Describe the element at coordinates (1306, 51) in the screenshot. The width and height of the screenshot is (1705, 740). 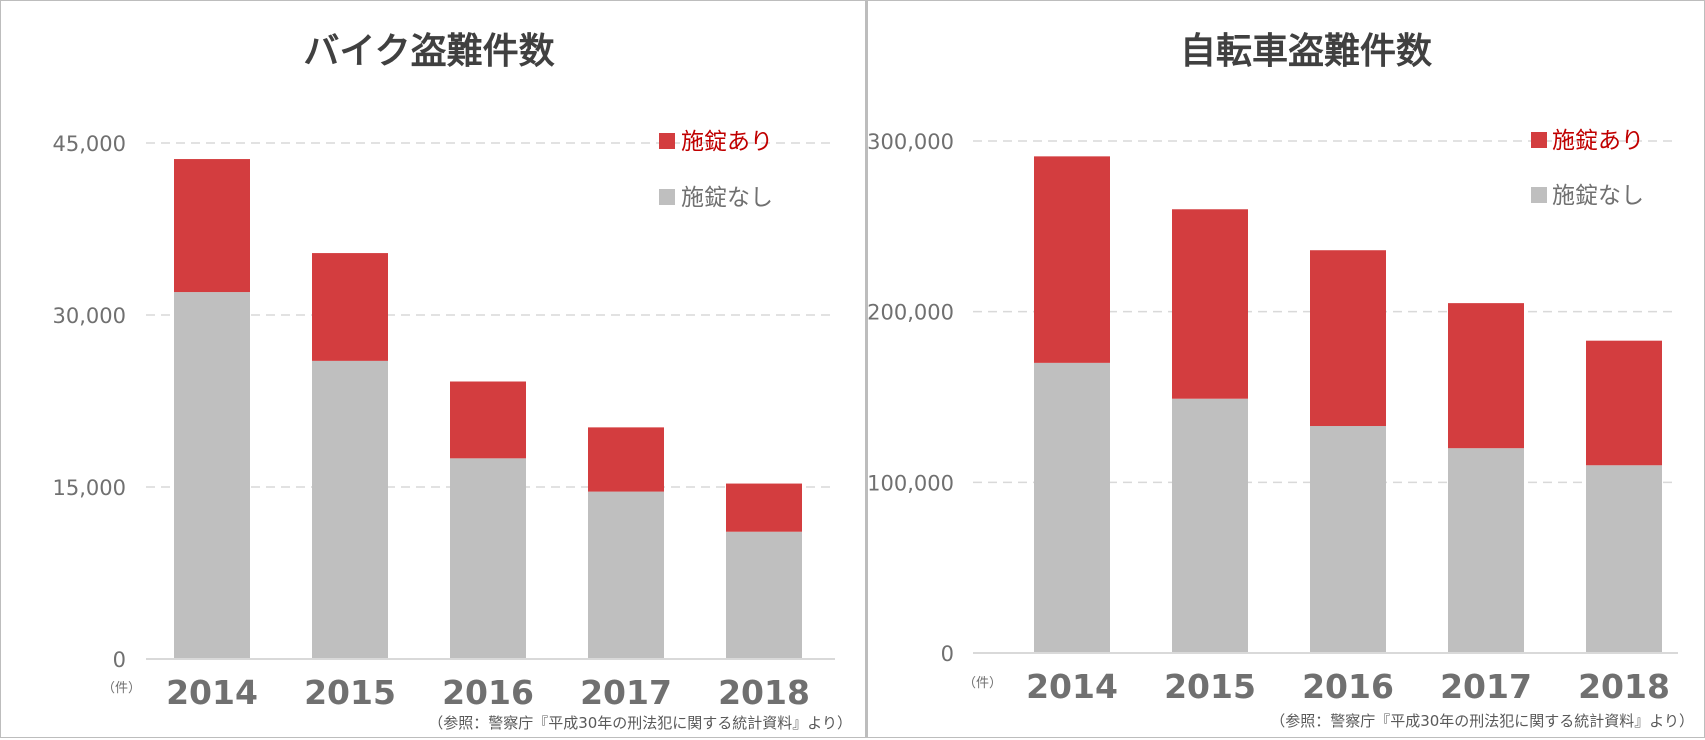
I see `chart-title: 自転車盗難件数` at that location.